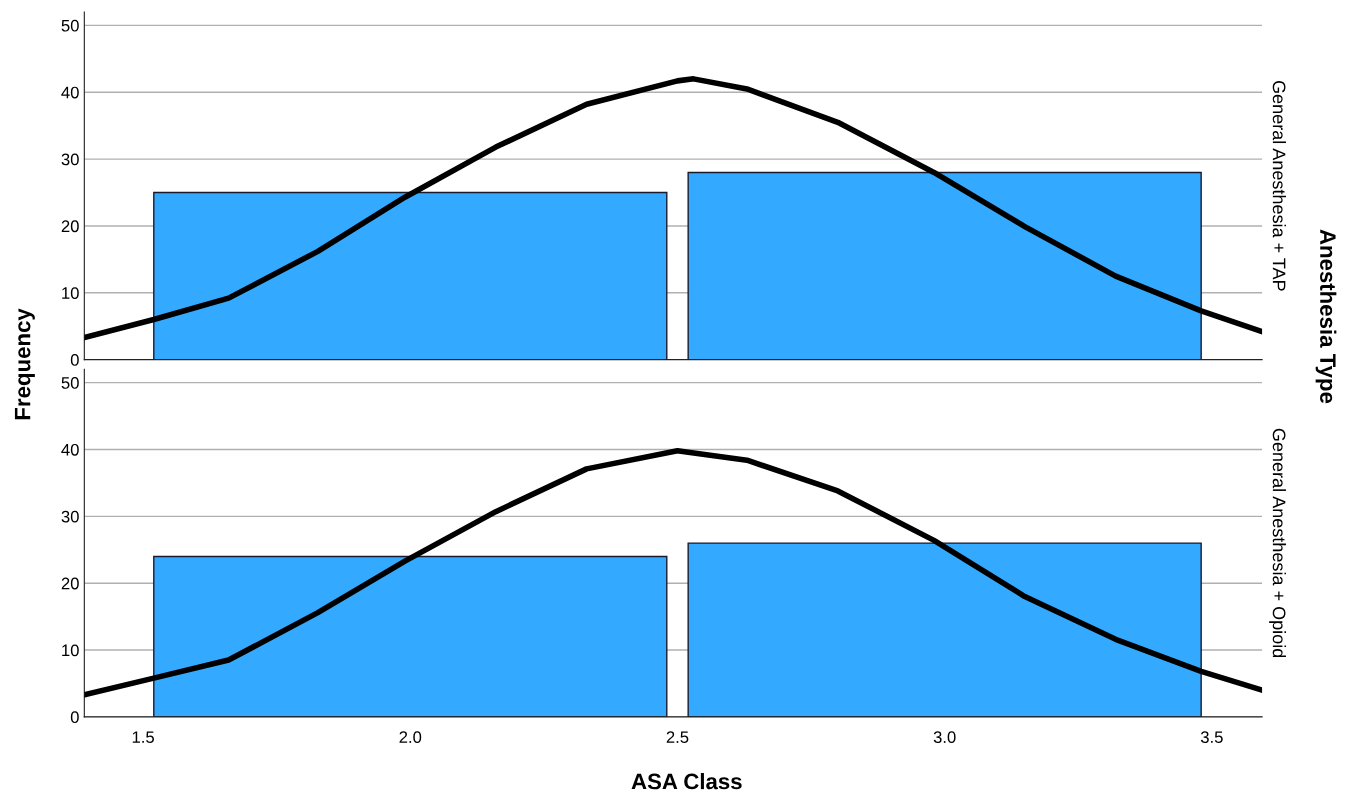  What do you see at coordinates (1326, 316) in the screenshot?
I see `text: Anesthesia Type` at bounding box center [1326, 316].